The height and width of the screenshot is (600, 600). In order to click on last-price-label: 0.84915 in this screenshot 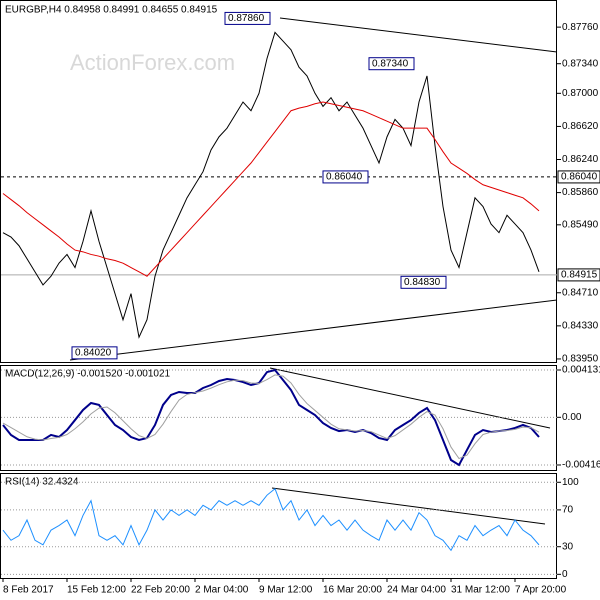, I will do `click(579, 275)`.